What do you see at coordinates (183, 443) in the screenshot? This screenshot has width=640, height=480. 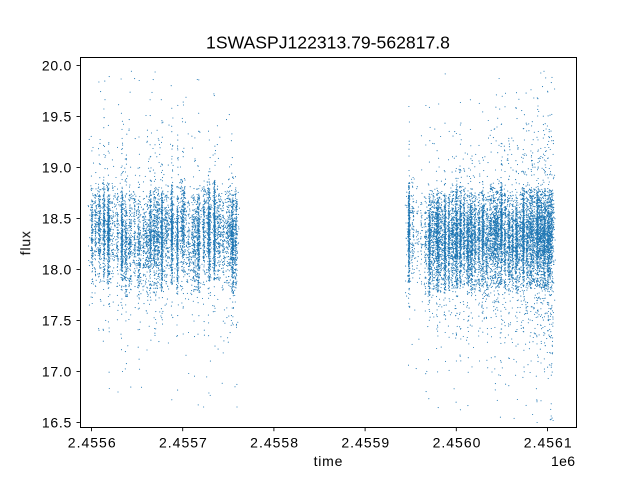 I see `svg-text: 2.4557` at bounding box center [183, 443].